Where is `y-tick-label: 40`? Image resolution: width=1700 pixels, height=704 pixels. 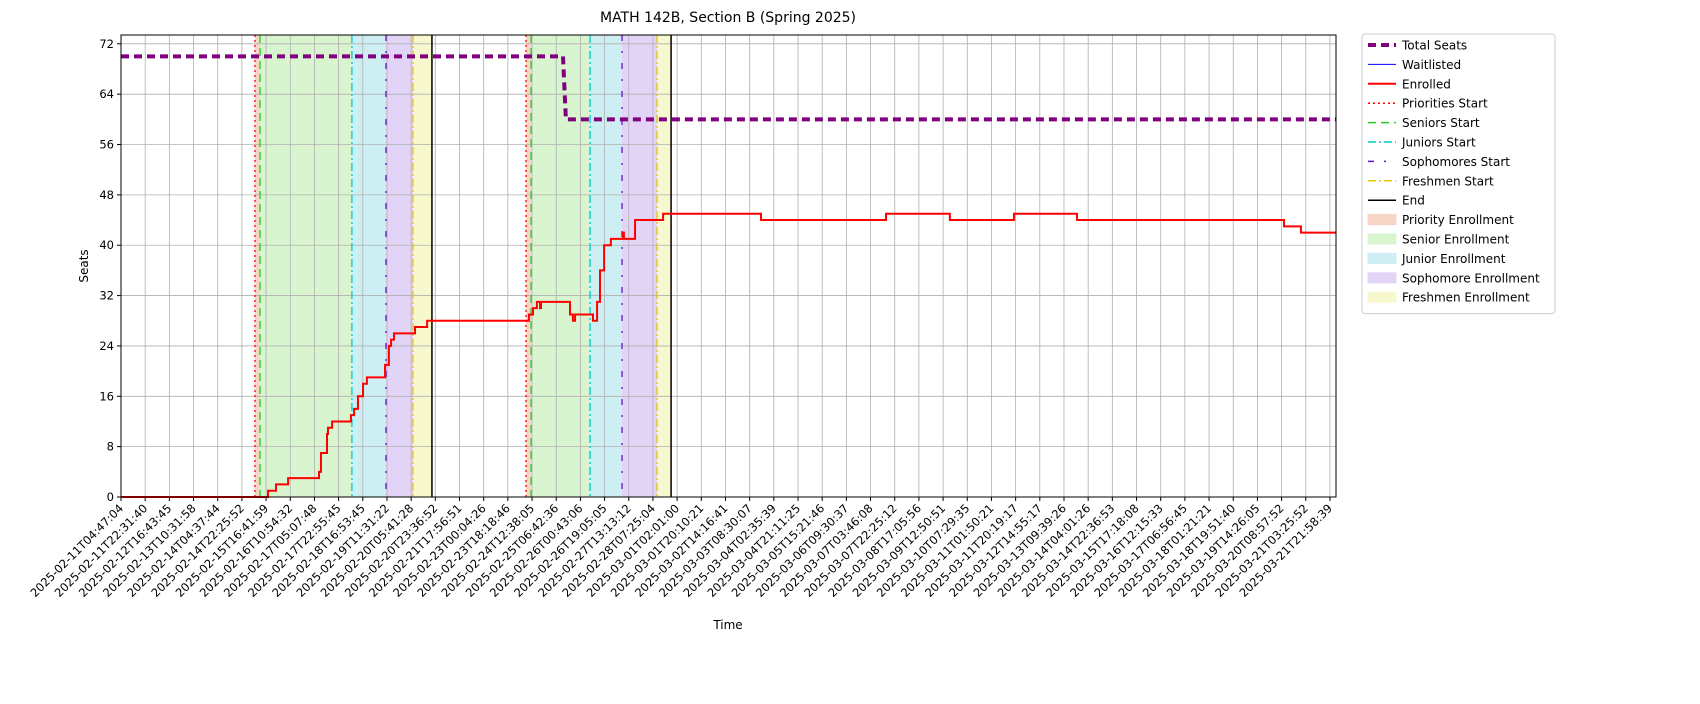 y-tick-label: 40 is located at coordinates (106, 245).